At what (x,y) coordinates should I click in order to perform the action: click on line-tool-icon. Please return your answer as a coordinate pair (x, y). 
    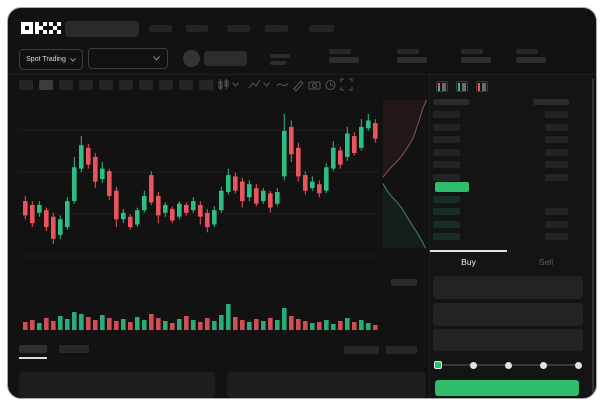
    Looking at the image, I should click on (283, 85).